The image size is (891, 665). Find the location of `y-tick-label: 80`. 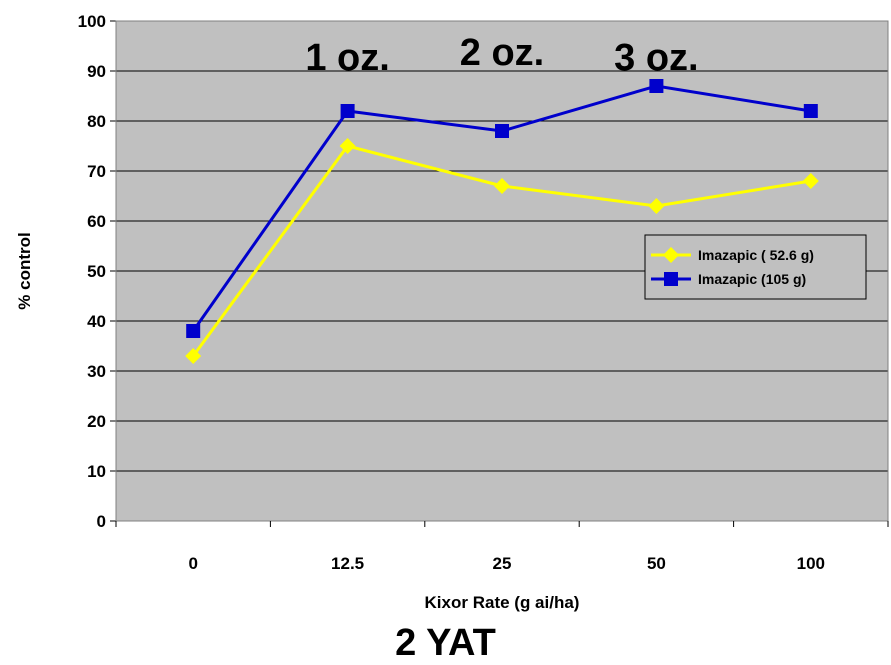

y-tick-label: 80 is located at coordinates (96, 121).